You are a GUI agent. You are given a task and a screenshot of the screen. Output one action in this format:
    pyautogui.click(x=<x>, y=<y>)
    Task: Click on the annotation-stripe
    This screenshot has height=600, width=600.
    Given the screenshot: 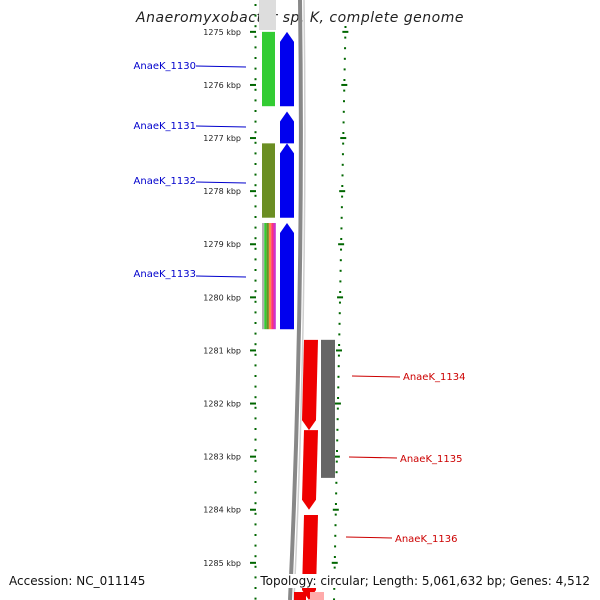 What is the action you would take?
    pyautogui.click(x=267, y=276)
    